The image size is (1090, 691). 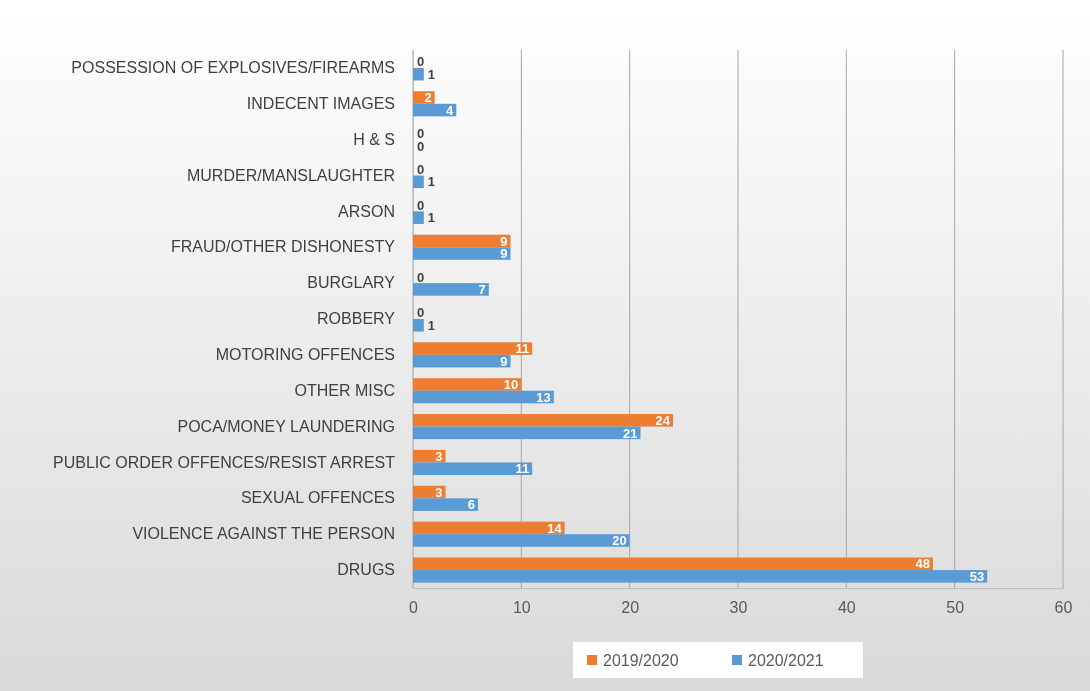 I want to click on data-label: 7, so click(x=482, y=290).